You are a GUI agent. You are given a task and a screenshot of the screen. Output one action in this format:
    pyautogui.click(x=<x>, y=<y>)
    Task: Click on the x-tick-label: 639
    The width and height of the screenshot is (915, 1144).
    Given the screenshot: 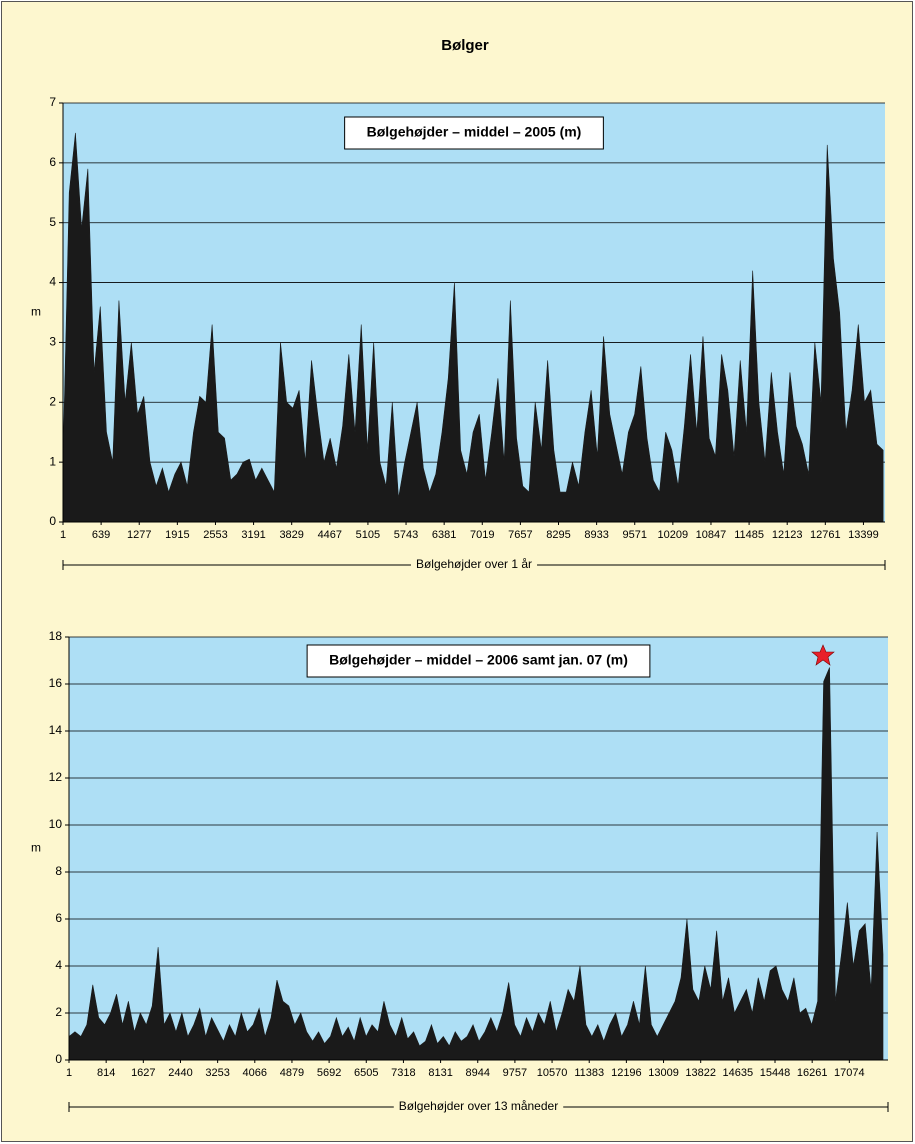 What is the action you would take?
    pyautogui.click(x=101, y=535)
    